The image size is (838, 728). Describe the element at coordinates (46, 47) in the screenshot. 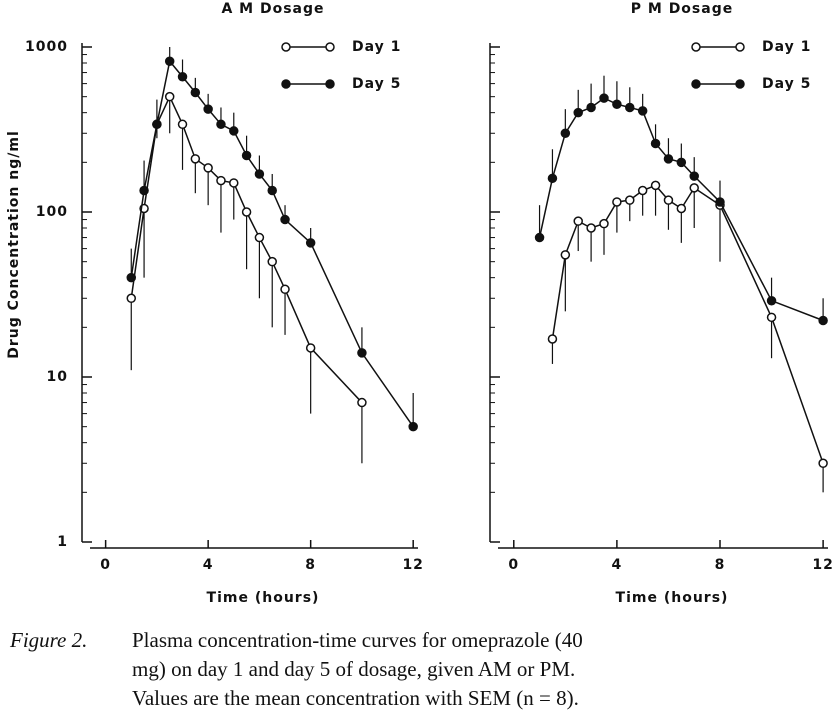

I see `y-tick-label: 1000` at that location.